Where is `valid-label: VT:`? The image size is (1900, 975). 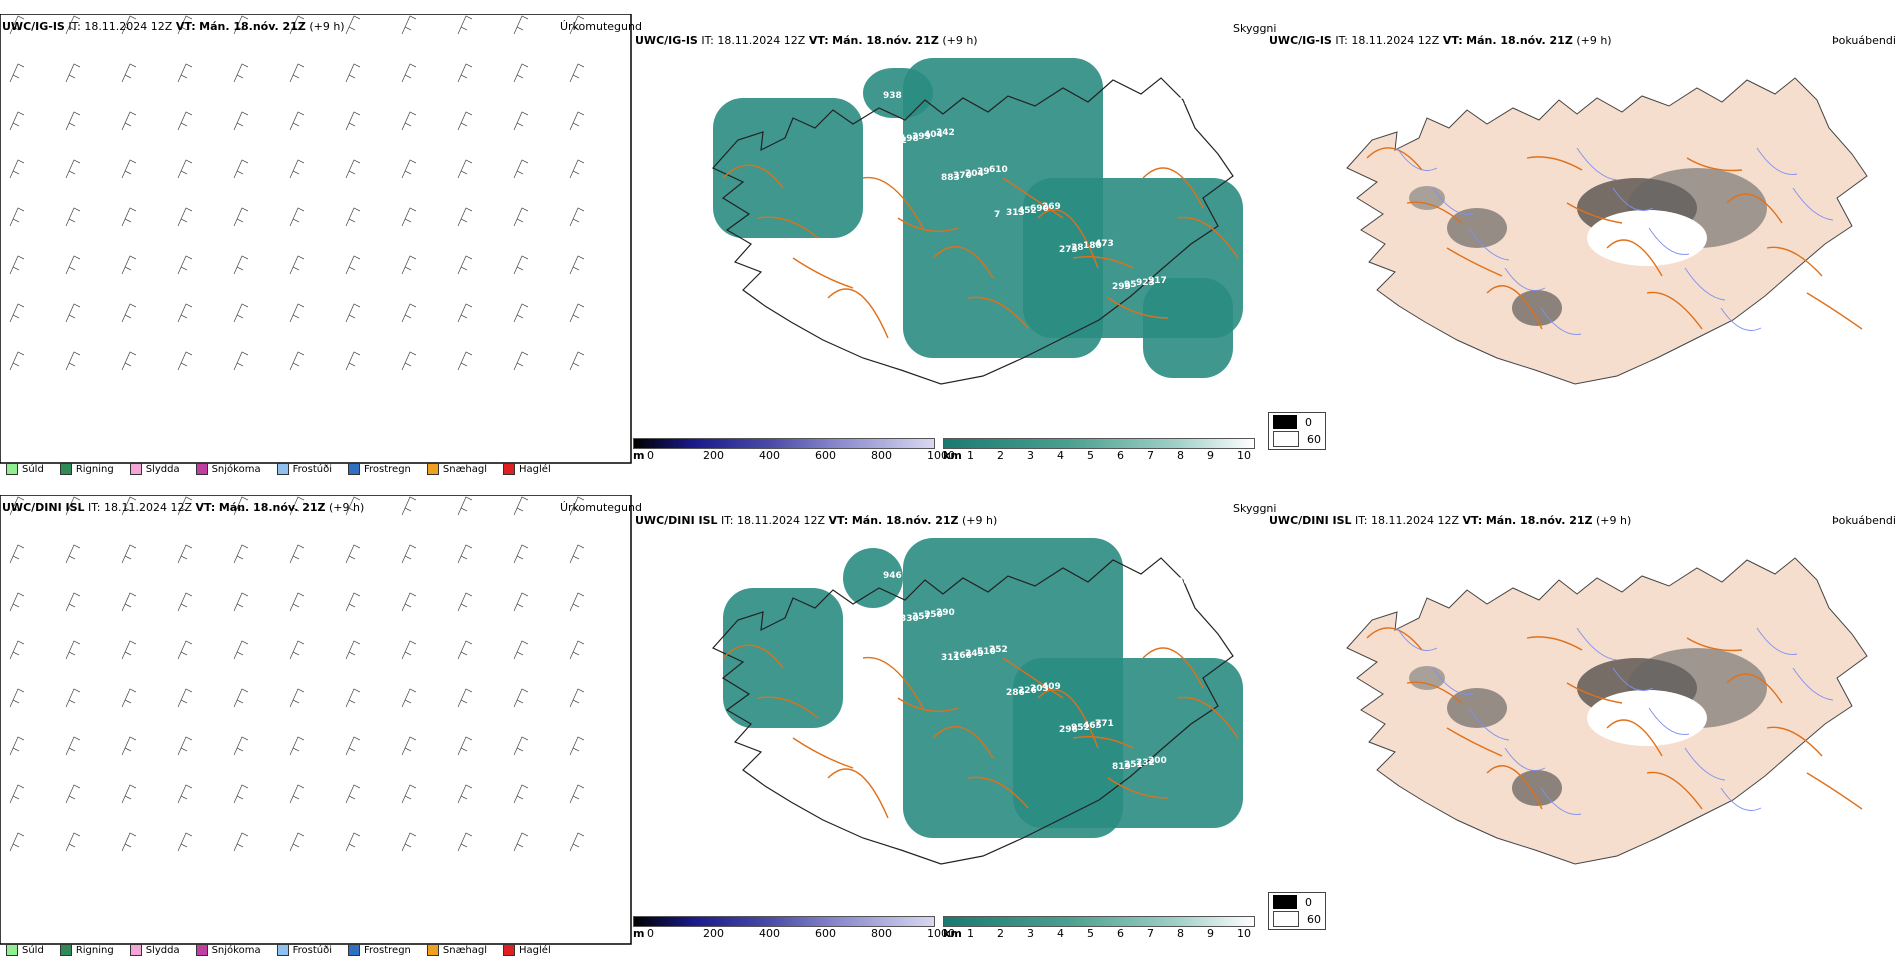 valid-label: VT: is located at coordinates (818, 40).